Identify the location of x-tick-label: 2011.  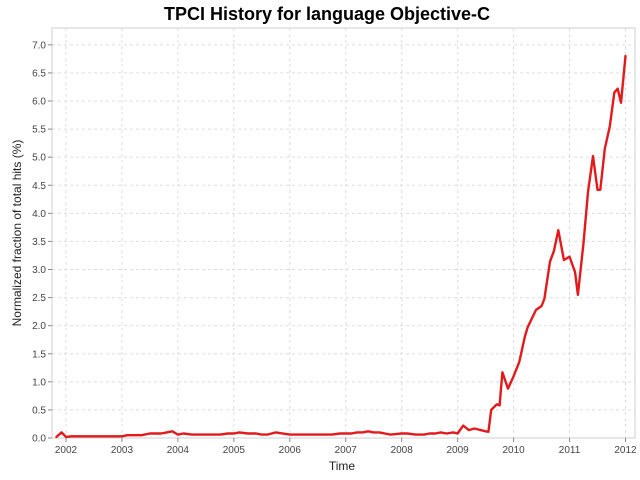
(570, 450).